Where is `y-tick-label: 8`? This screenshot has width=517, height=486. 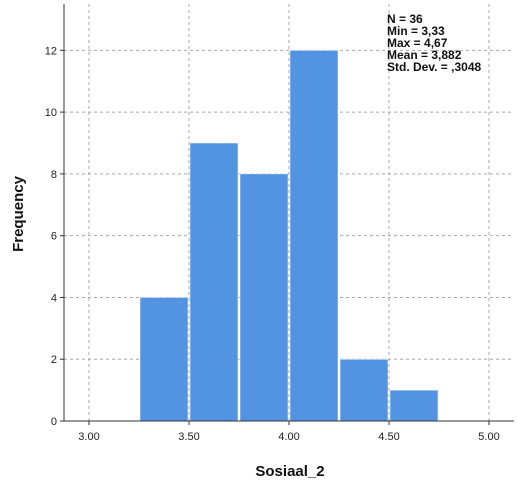
y-tick-label: 8 is located at coordinates (54, 175).